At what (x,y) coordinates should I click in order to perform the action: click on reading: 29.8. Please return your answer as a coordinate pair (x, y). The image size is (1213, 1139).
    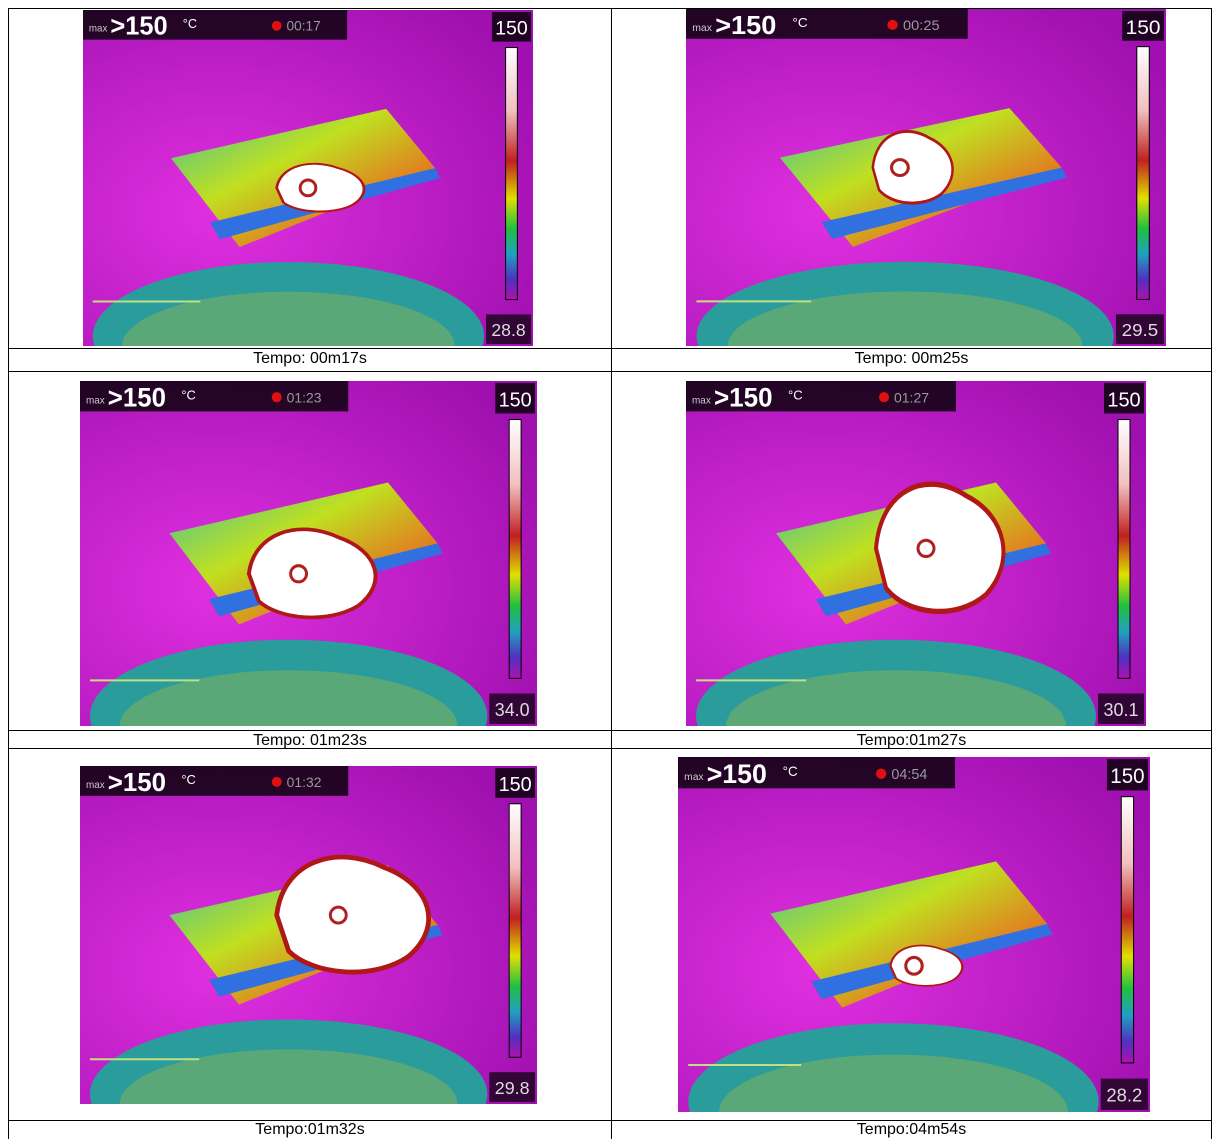
    Looking at the image, I should click on (512, 1088).